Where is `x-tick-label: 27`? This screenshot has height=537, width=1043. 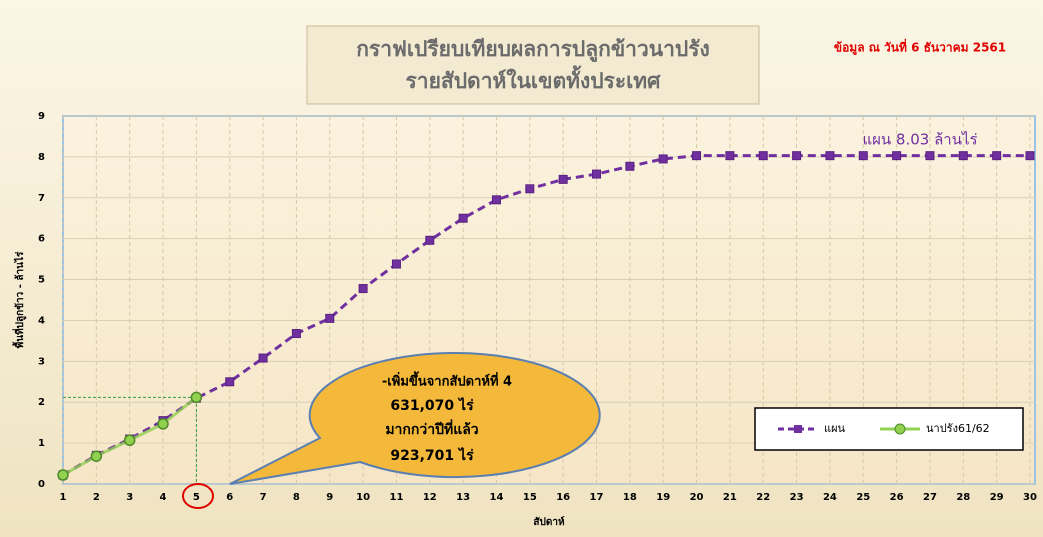 x-tick-label: 27 is located at coordinates (930, 497).